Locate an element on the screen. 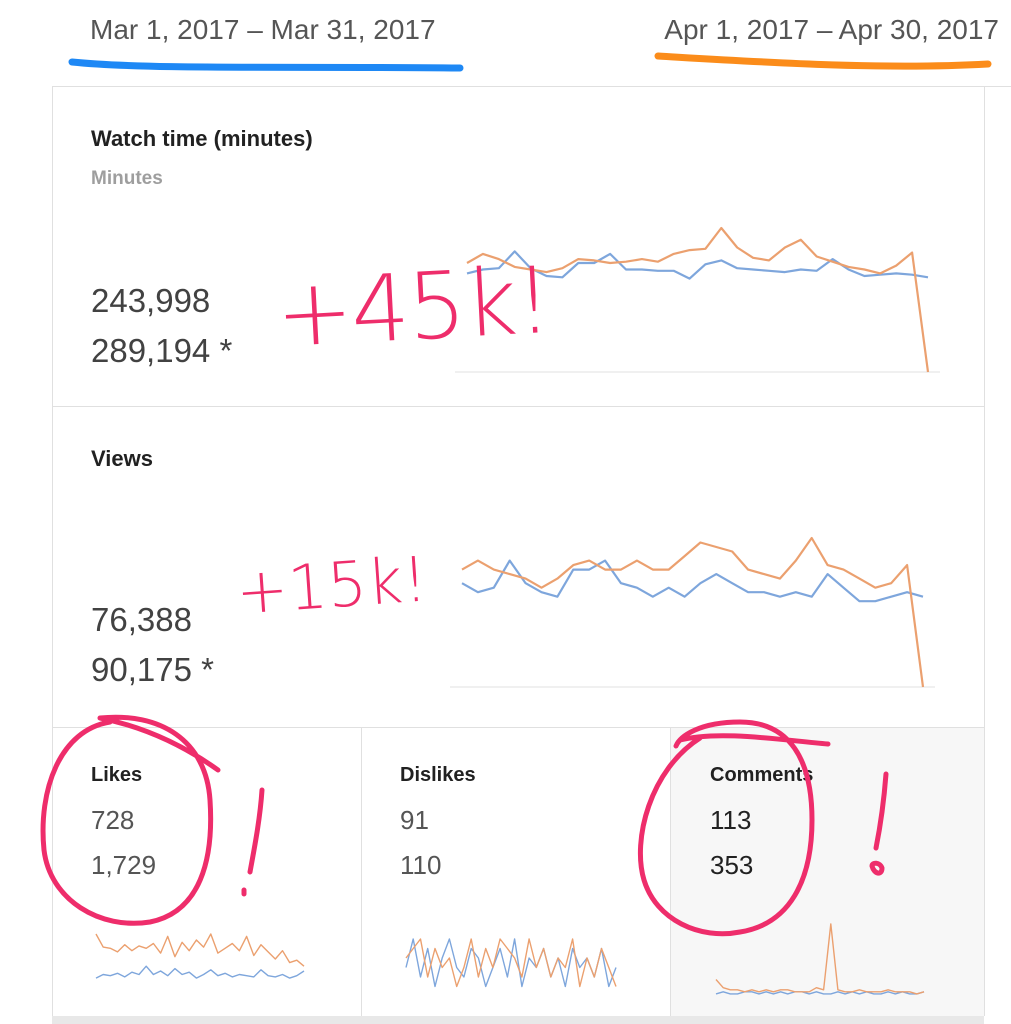  views-series-compare is located at coordinates (693, 612).